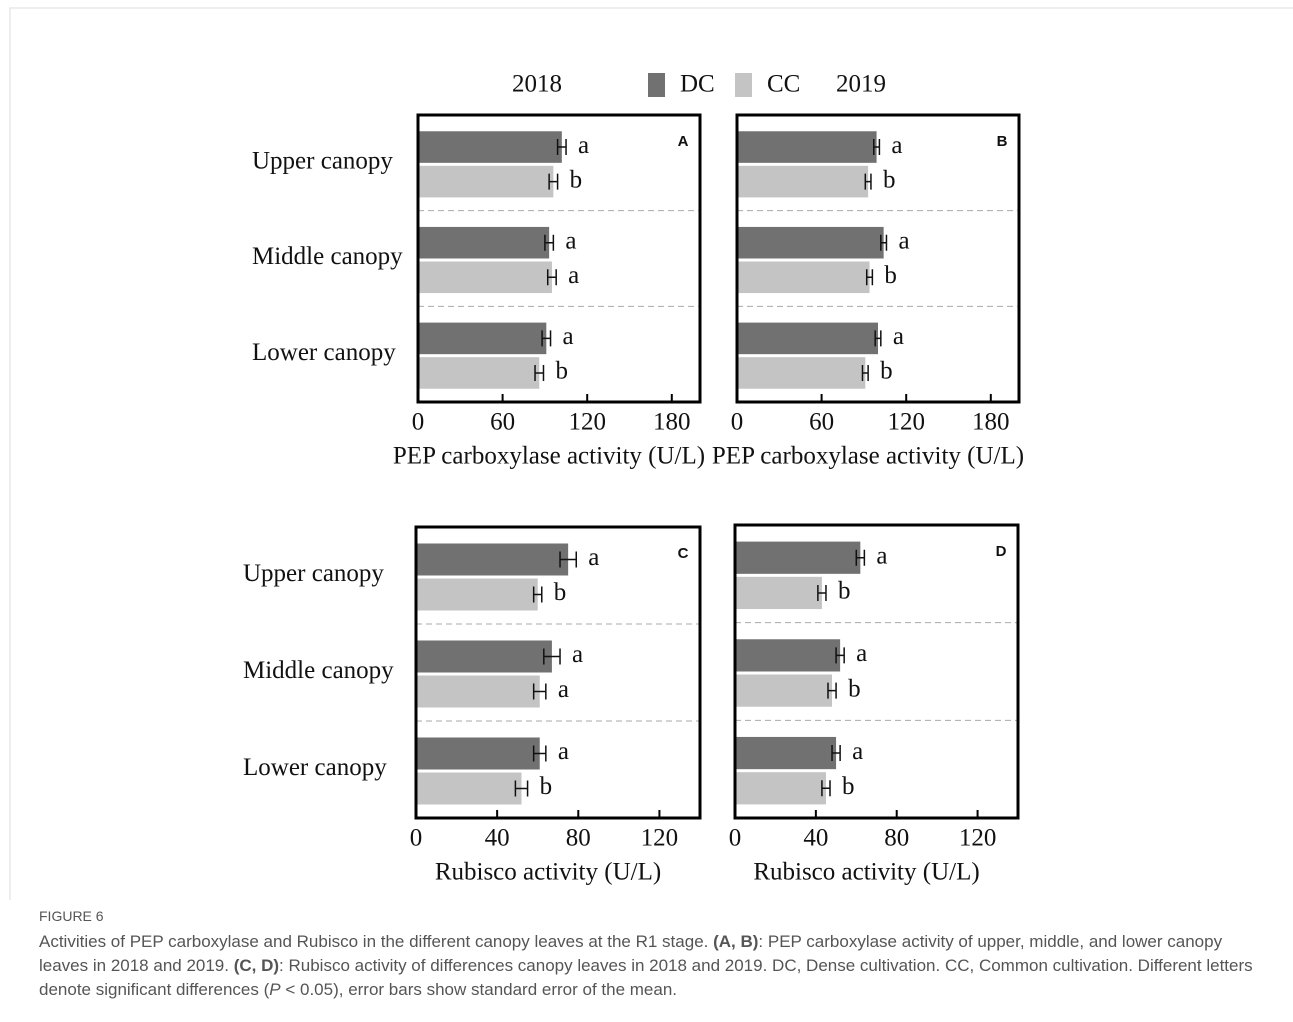  I want to click on caption-label: FIGURE 6, so click(71, 916).